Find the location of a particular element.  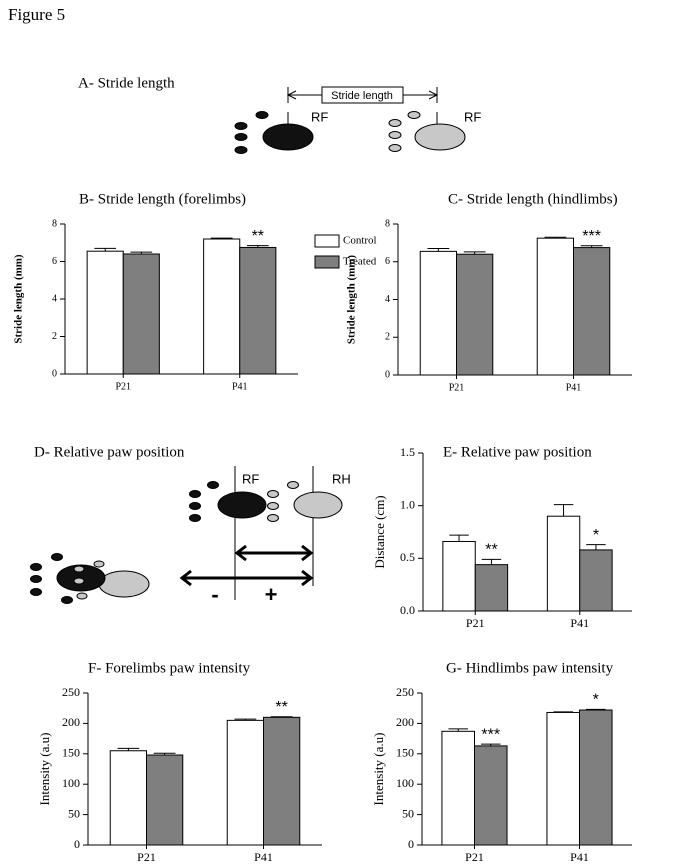

legend-label: Control is located at coordinates (360, 241).